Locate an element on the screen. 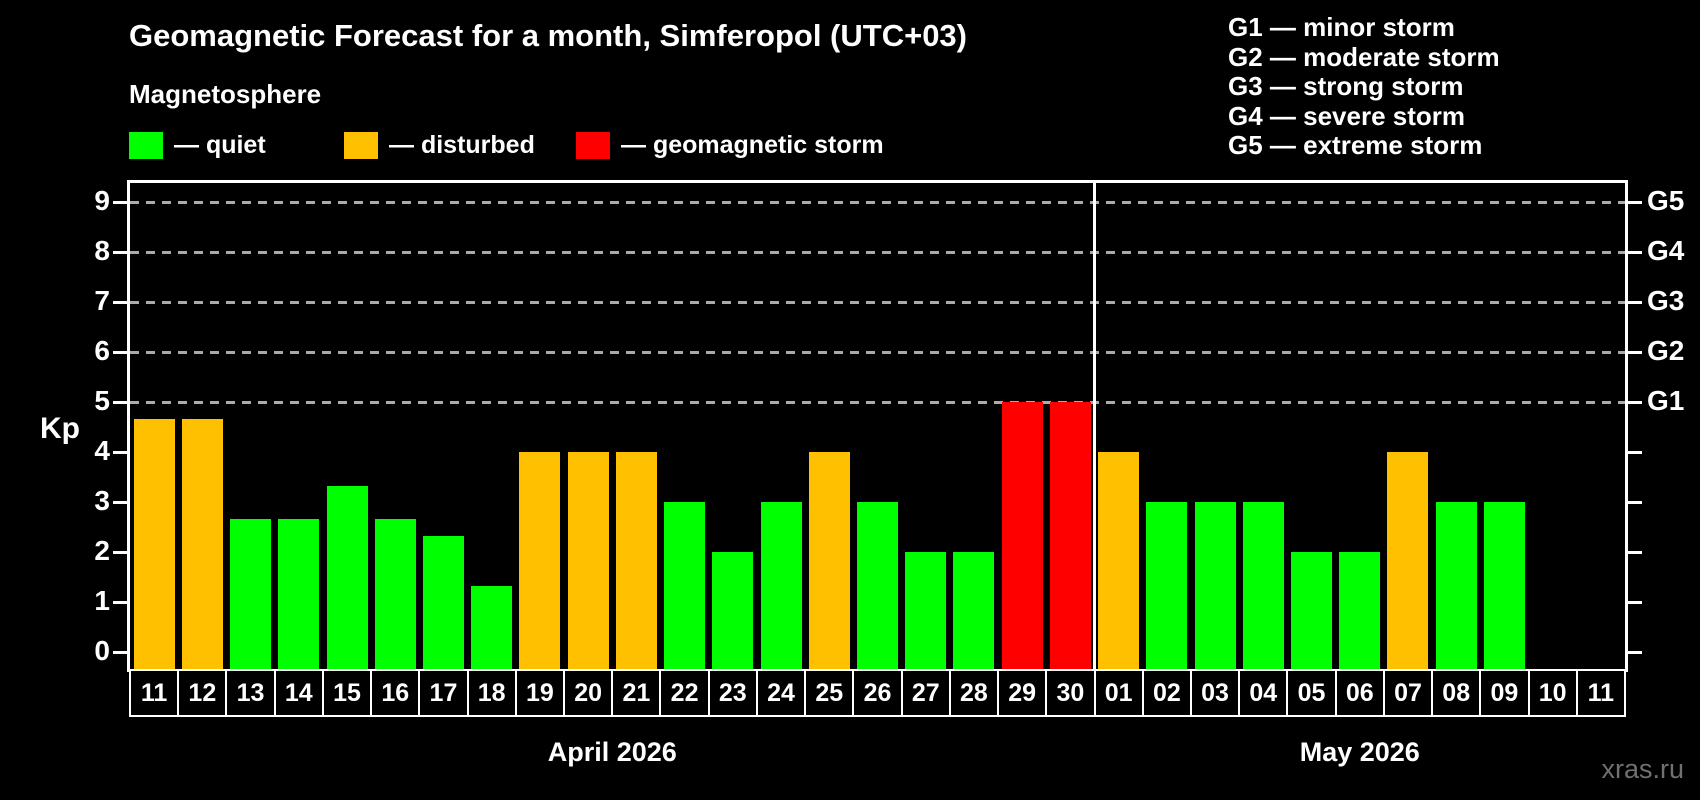  date-box-21: 21 is located at coordinates (636, 693).